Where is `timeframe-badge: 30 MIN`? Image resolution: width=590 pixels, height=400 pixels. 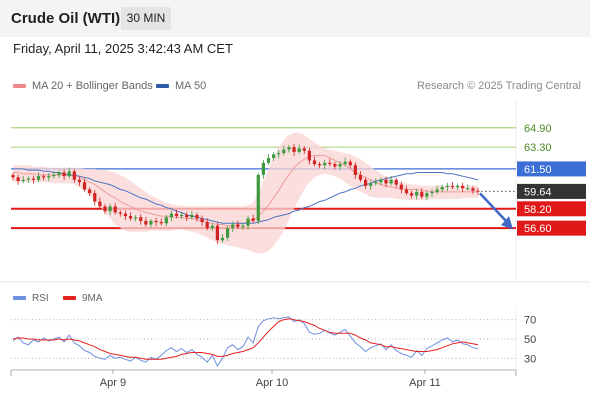
timeframe-badge: 30 MIN is located at coordinates (146, 18).